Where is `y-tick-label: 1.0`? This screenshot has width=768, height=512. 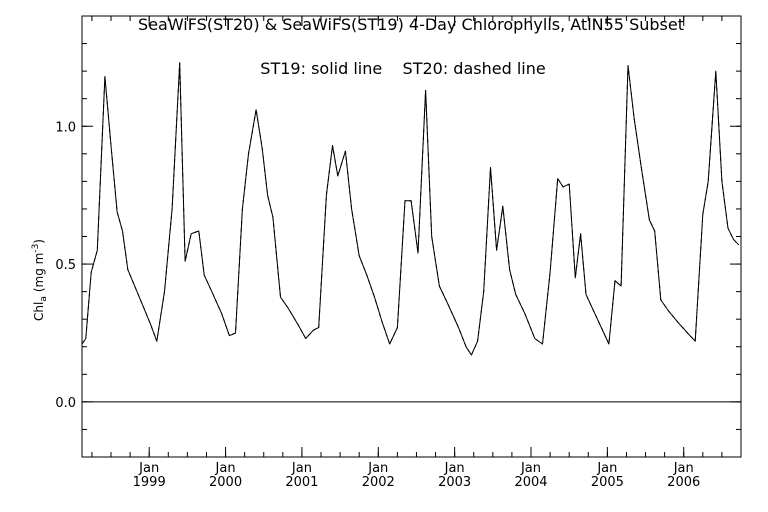
y-tick-label: 1.0 is located at coordinates (65, 127).